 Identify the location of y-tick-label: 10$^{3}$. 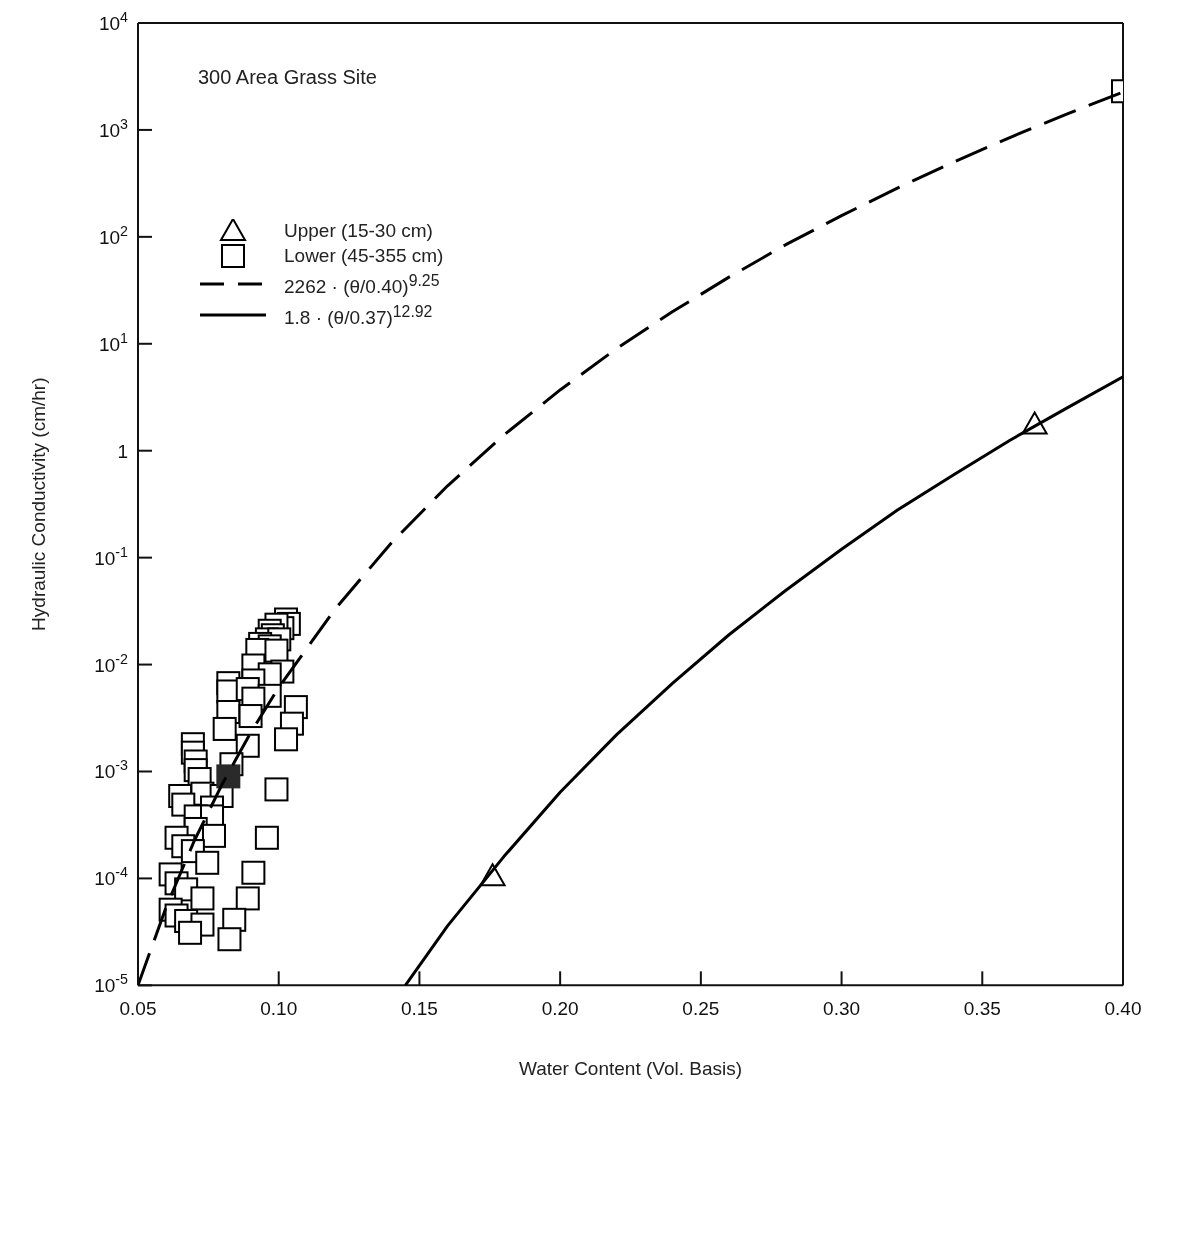
(113, 128).